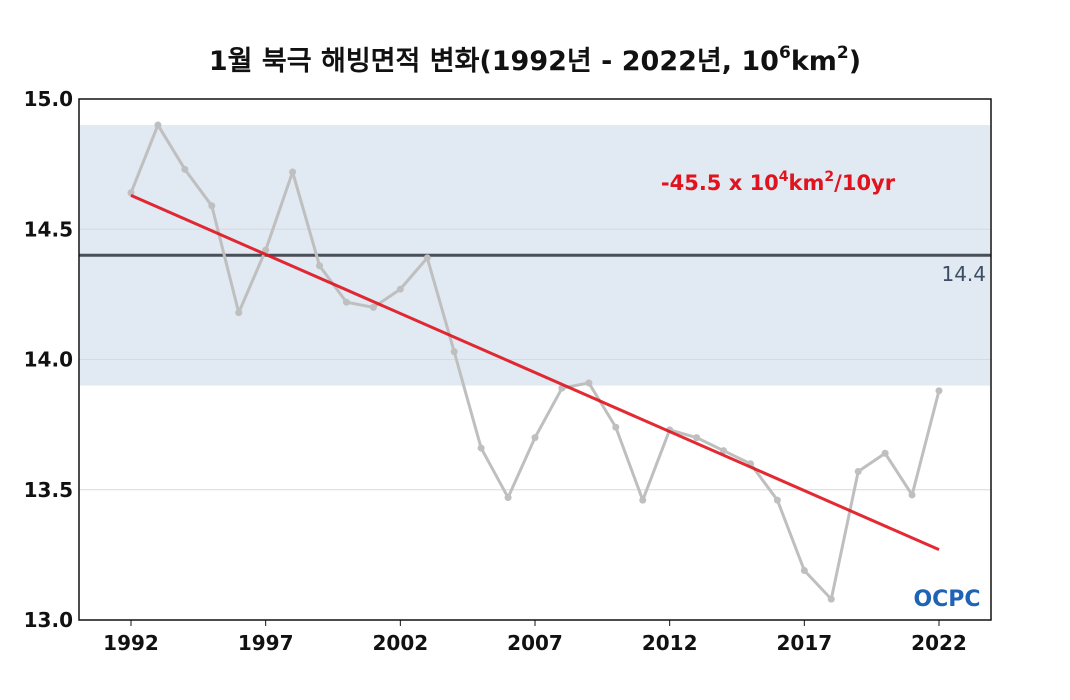 The image size is (1070, 700). I want to click on trend-label-unit: km, so click(807, 183).